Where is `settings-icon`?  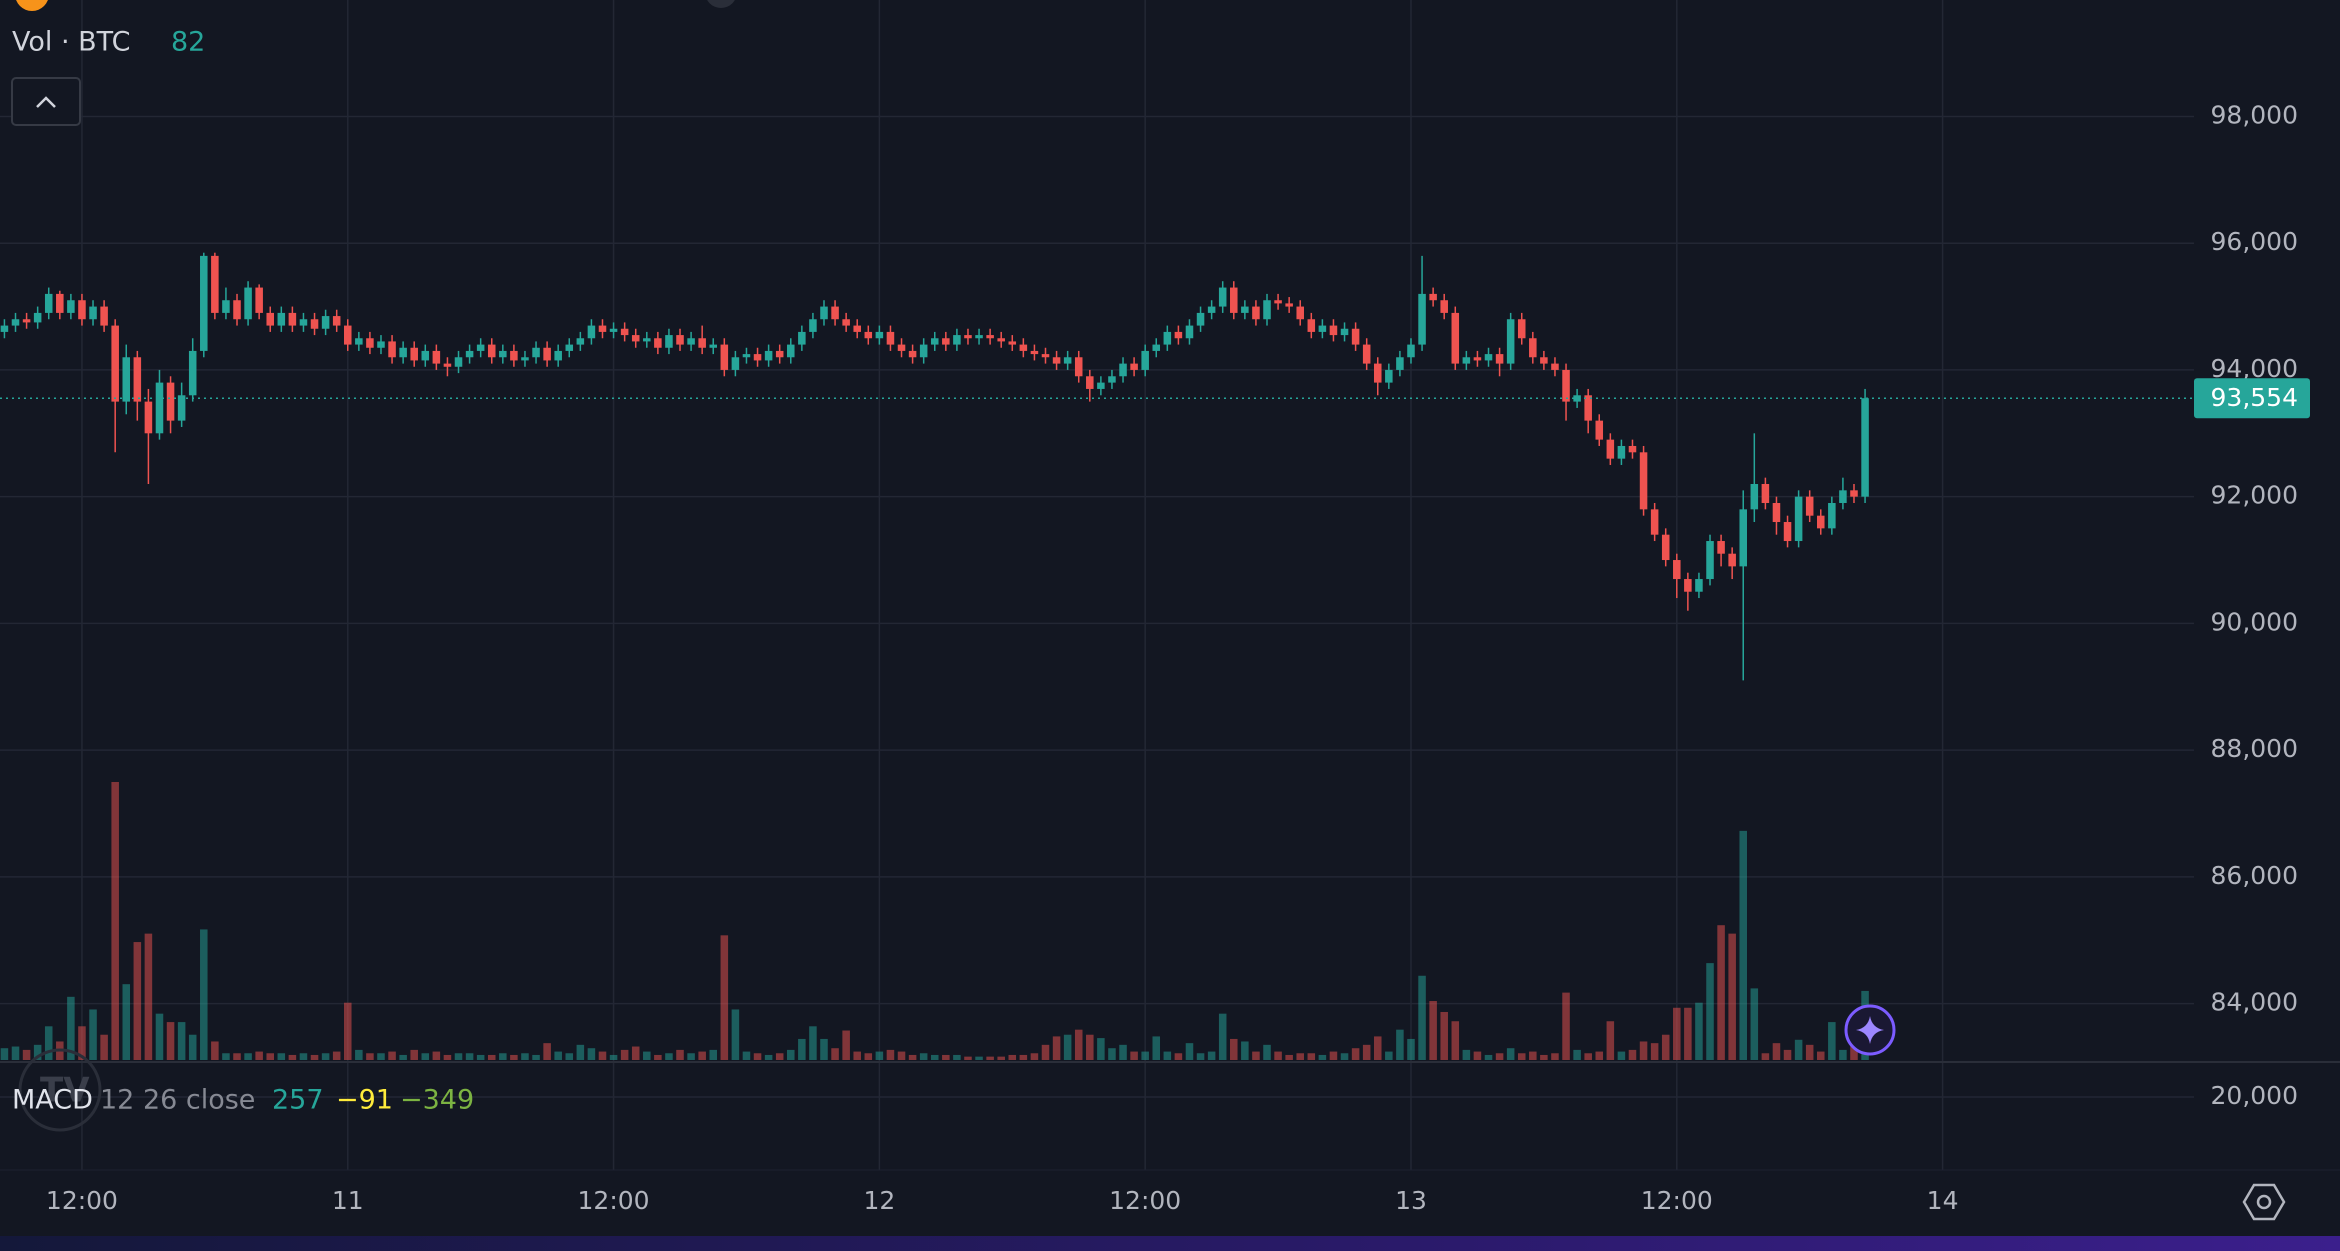
settings-icon is located at coordinates (2264, 1202).